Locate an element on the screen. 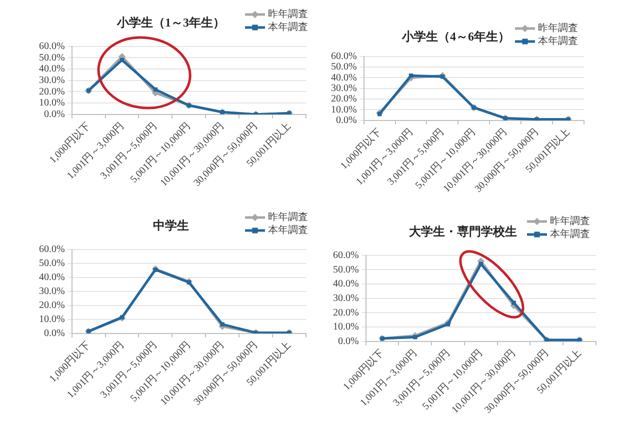 The image size is (640, 426). chart-title: 大学生・専門学校生 is located at coordinates (463, 231).